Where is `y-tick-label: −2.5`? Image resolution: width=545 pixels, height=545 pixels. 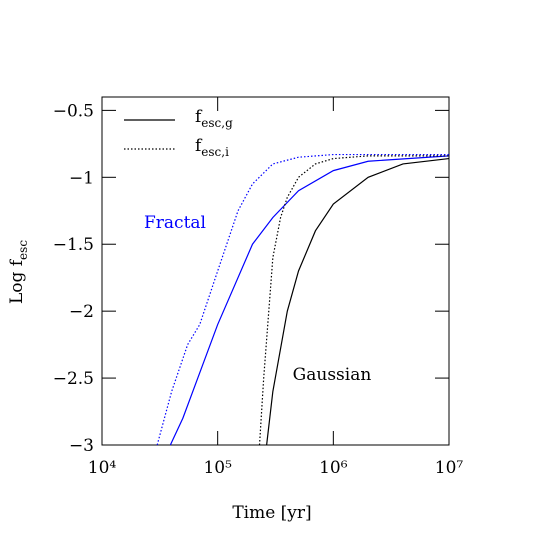
y-tick-label: −2.5 is located at coordinates (73, 379).